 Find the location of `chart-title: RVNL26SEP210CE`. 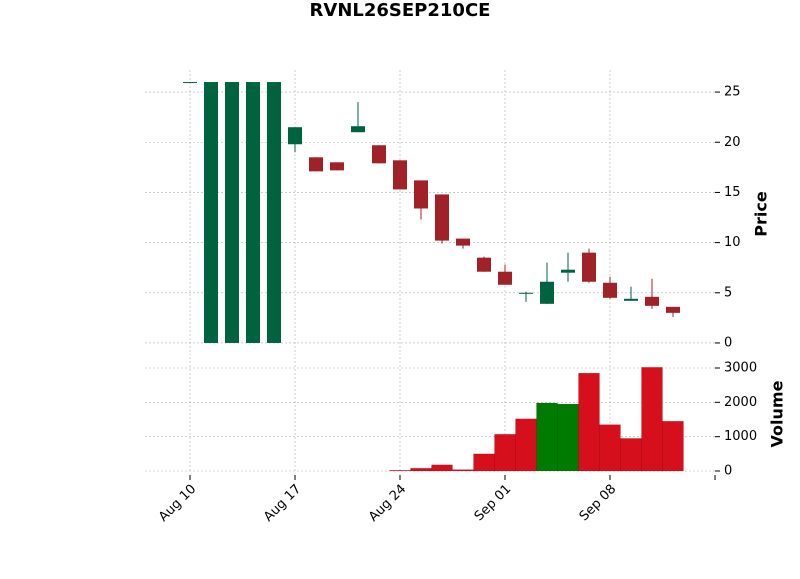

chart-title: RVNL26SEP210CE is located at coordinates (400, 10).